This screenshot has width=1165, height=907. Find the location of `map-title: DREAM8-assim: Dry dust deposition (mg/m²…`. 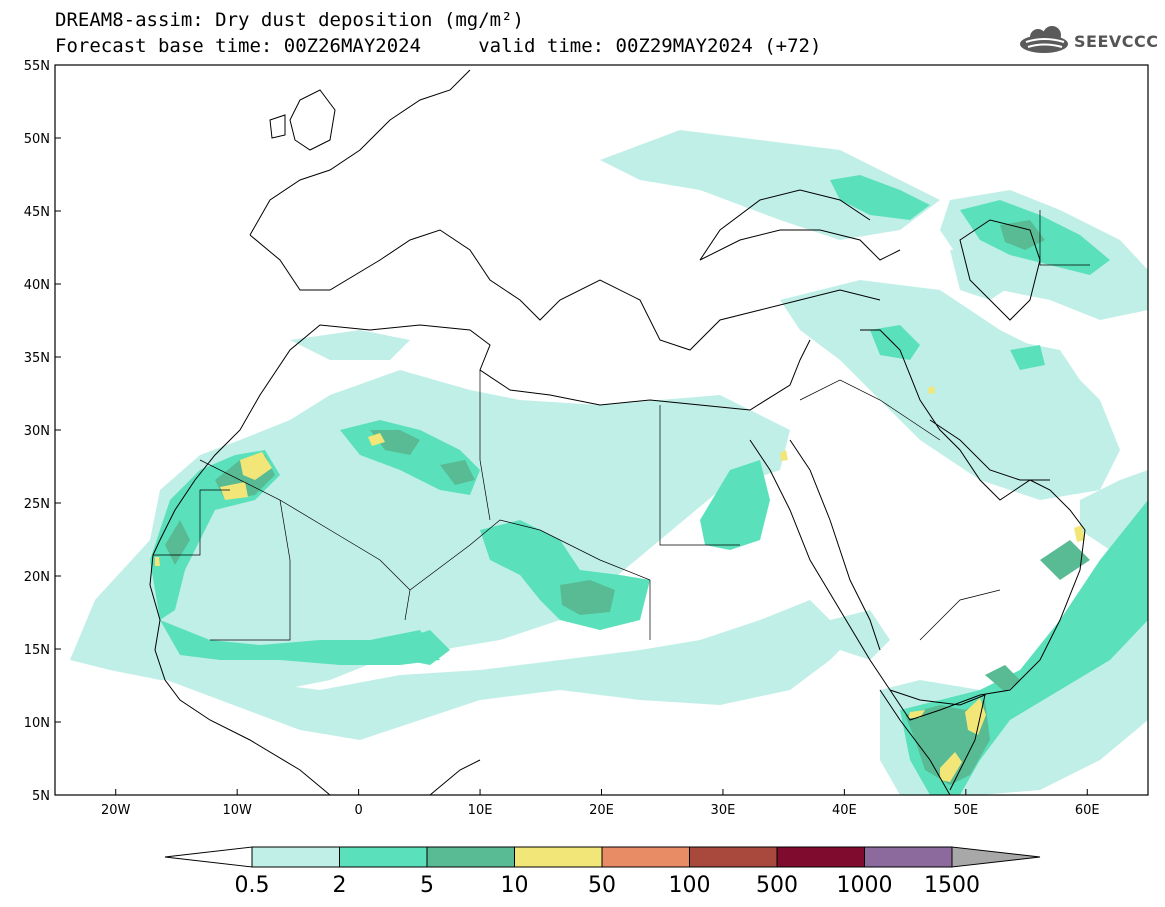

map-title: DREAM8-assim: Dry dust deposition (mg/m²… is located at coordinates (289, 20).